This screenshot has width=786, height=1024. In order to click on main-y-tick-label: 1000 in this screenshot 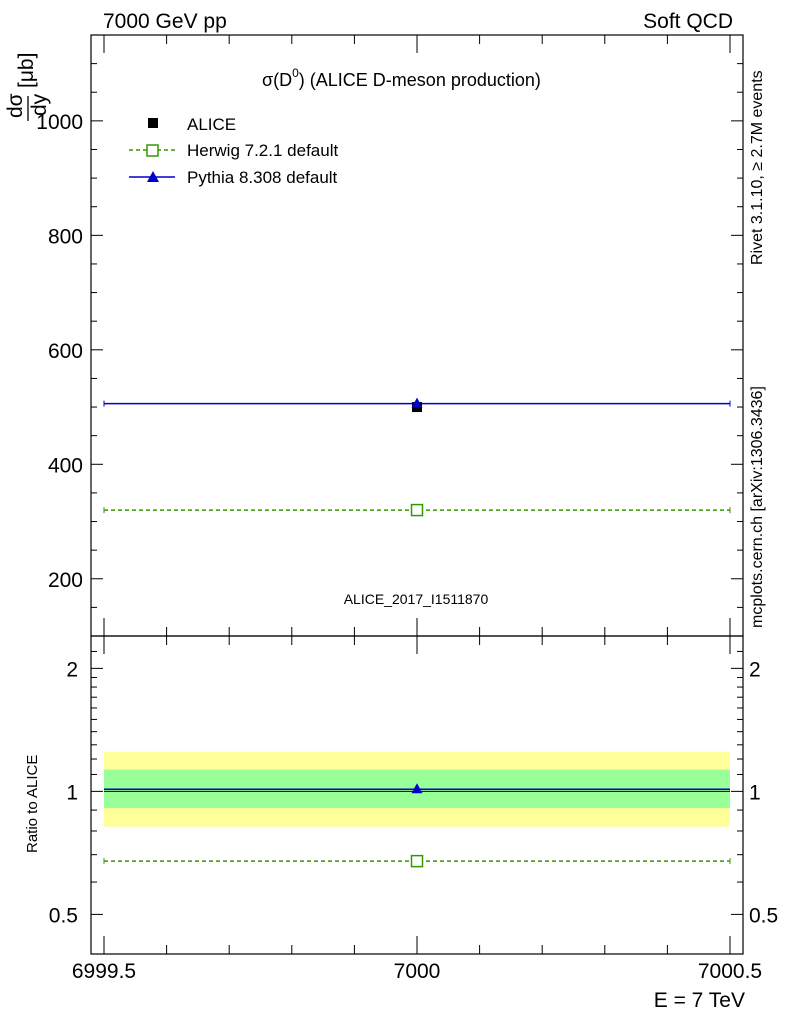, I will do `click(59, 122)`.